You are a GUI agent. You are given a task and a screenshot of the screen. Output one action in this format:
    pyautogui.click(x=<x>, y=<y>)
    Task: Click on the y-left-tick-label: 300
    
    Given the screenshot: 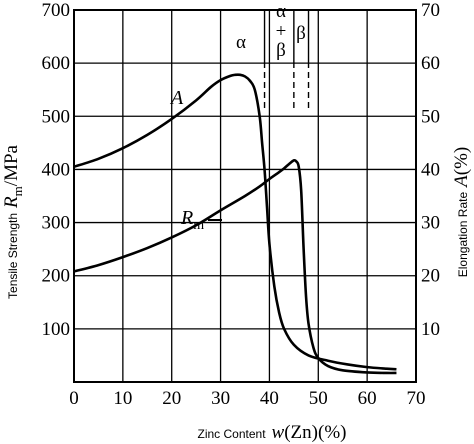 What is the action you would take?
    pyautogui.click(x=56, y=223)
    